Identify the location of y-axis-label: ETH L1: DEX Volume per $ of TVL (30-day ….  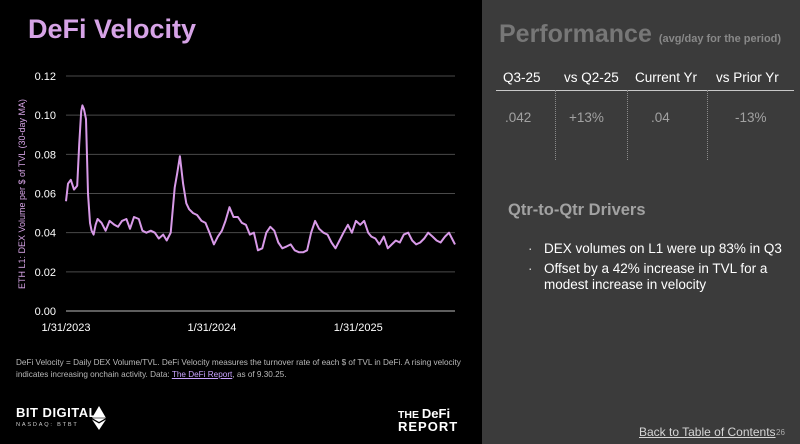
(22, 194).